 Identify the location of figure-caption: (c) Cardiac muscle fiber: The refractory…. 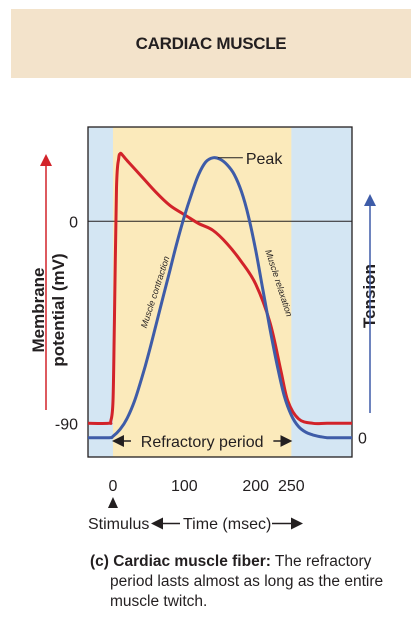
(250, 582).